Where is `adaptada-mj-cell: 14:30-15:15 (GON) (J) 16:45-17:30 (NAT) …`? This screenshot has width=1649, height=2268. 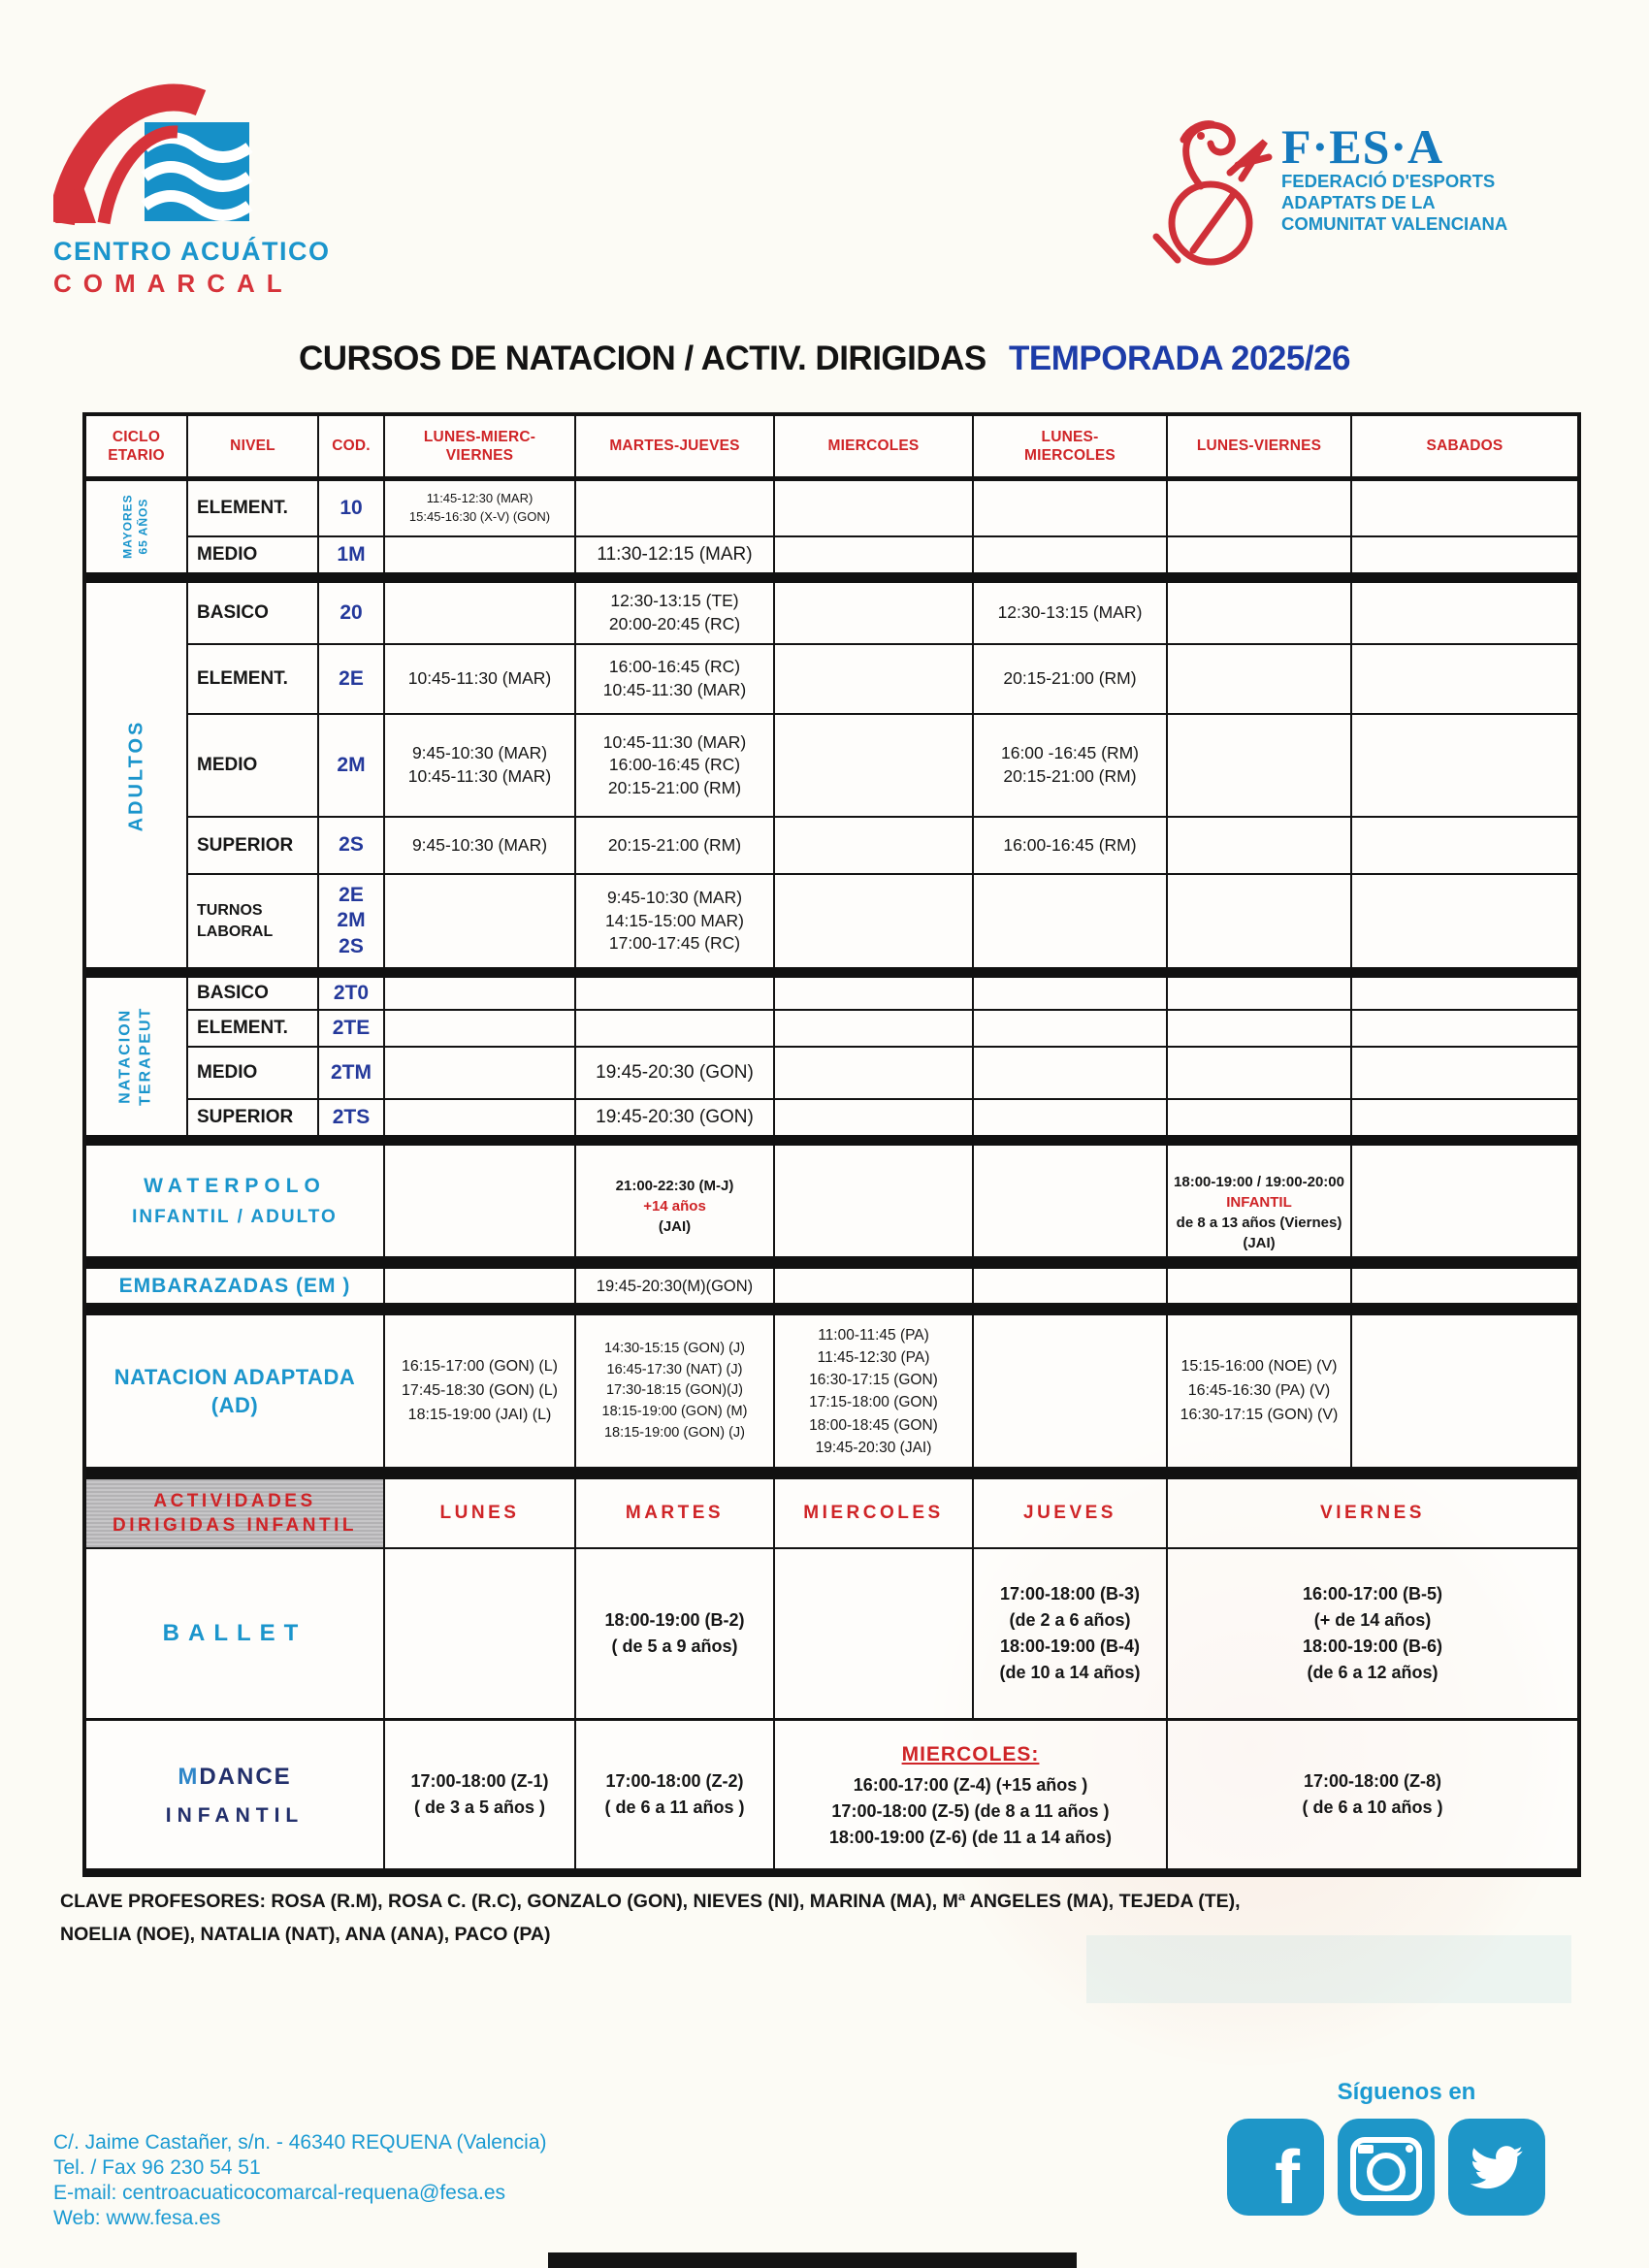
adaptada-mj-cell: 14:30-15:15 (GON) (J) 16:45-17:30 (NAT) … is located at coordinates (675, 1391).